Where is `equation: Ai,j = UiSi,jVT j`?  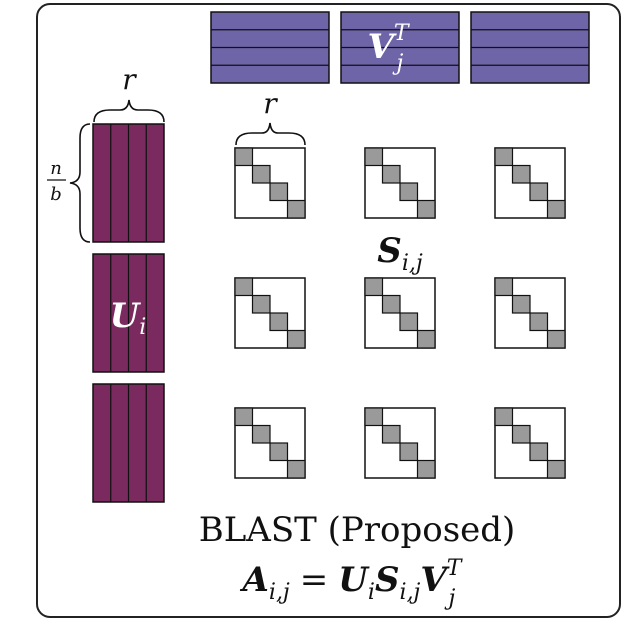
equation: Ai,j = UiSi,jVT j is located at coordinates (352, 583).